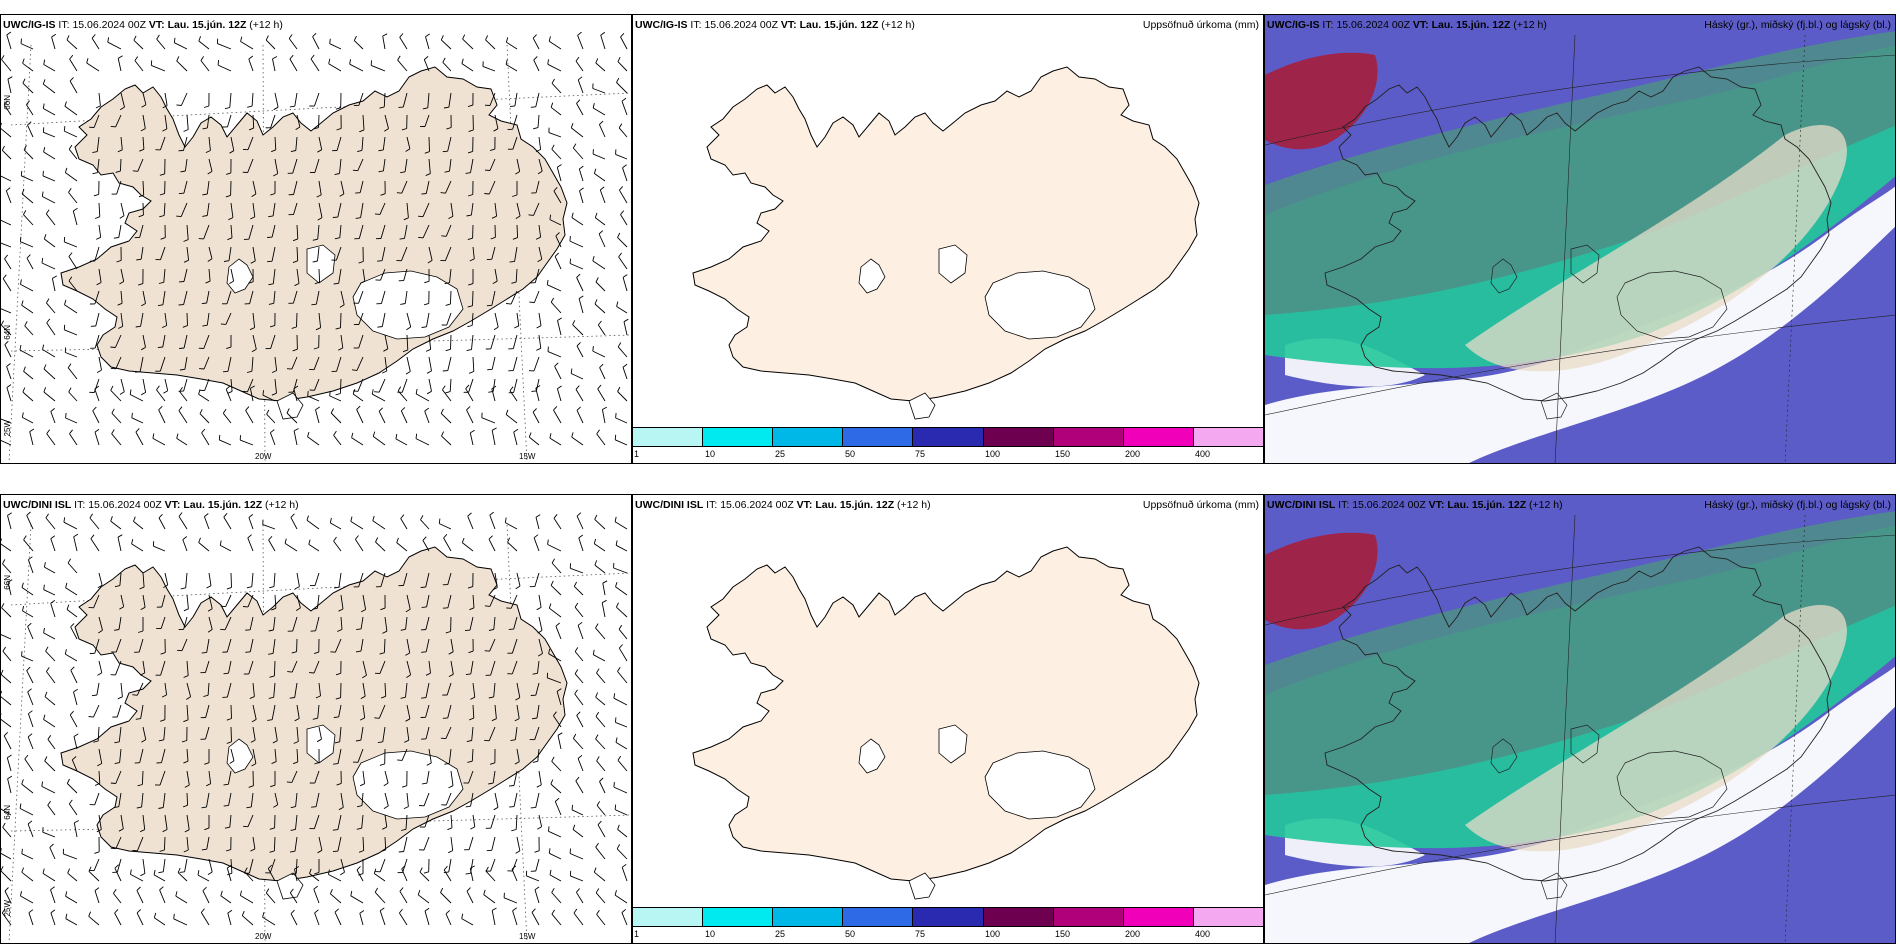 The image size is (1900, 950). I want to click on precip-colorbar, so click(948, 917).